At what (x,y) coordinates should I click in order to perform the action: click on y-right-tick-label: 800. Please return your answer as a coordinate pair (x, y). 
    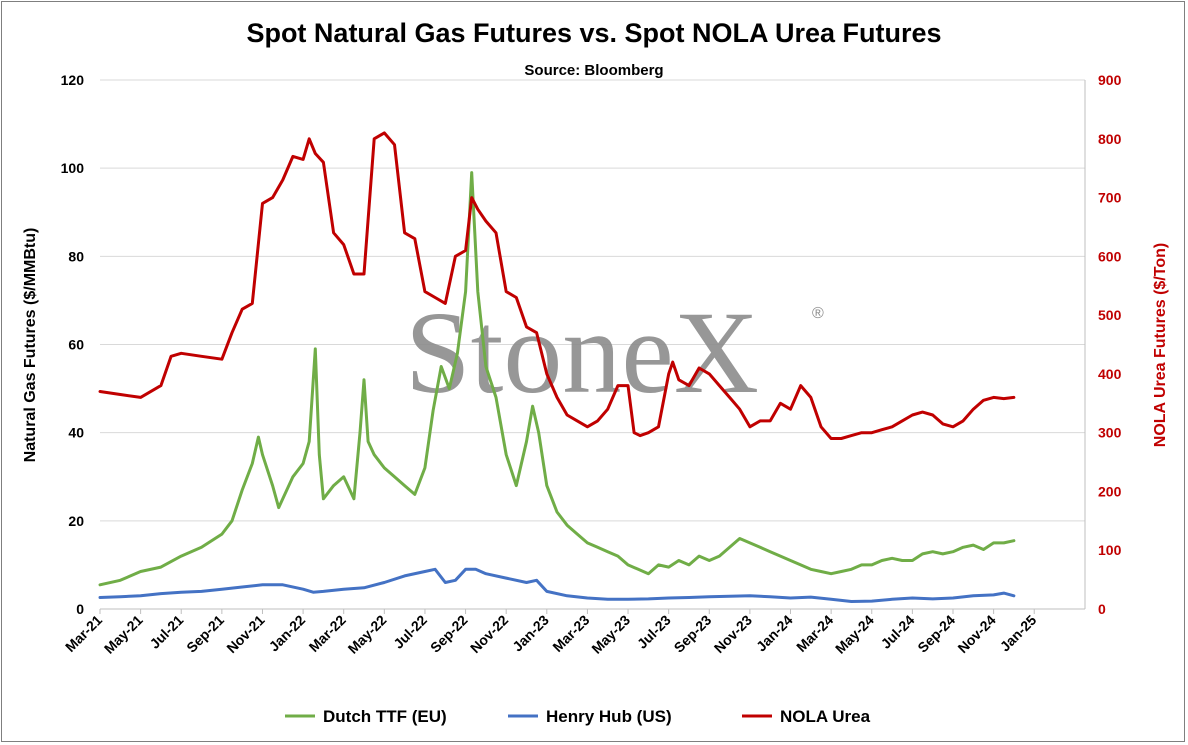
    Looking at the image, I should click on (1110, 139).